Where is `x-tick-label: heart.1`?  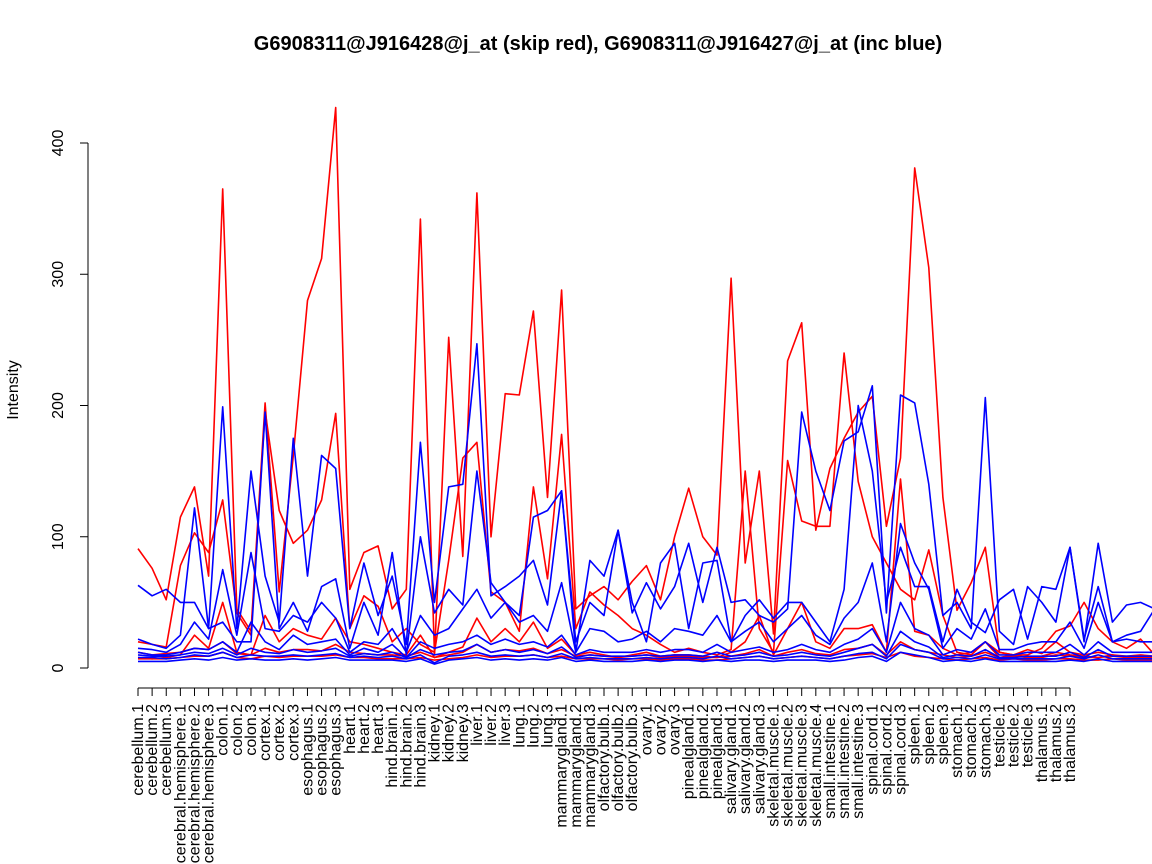
x-tick-label: heart.1 is located at coordinates (350, 729).